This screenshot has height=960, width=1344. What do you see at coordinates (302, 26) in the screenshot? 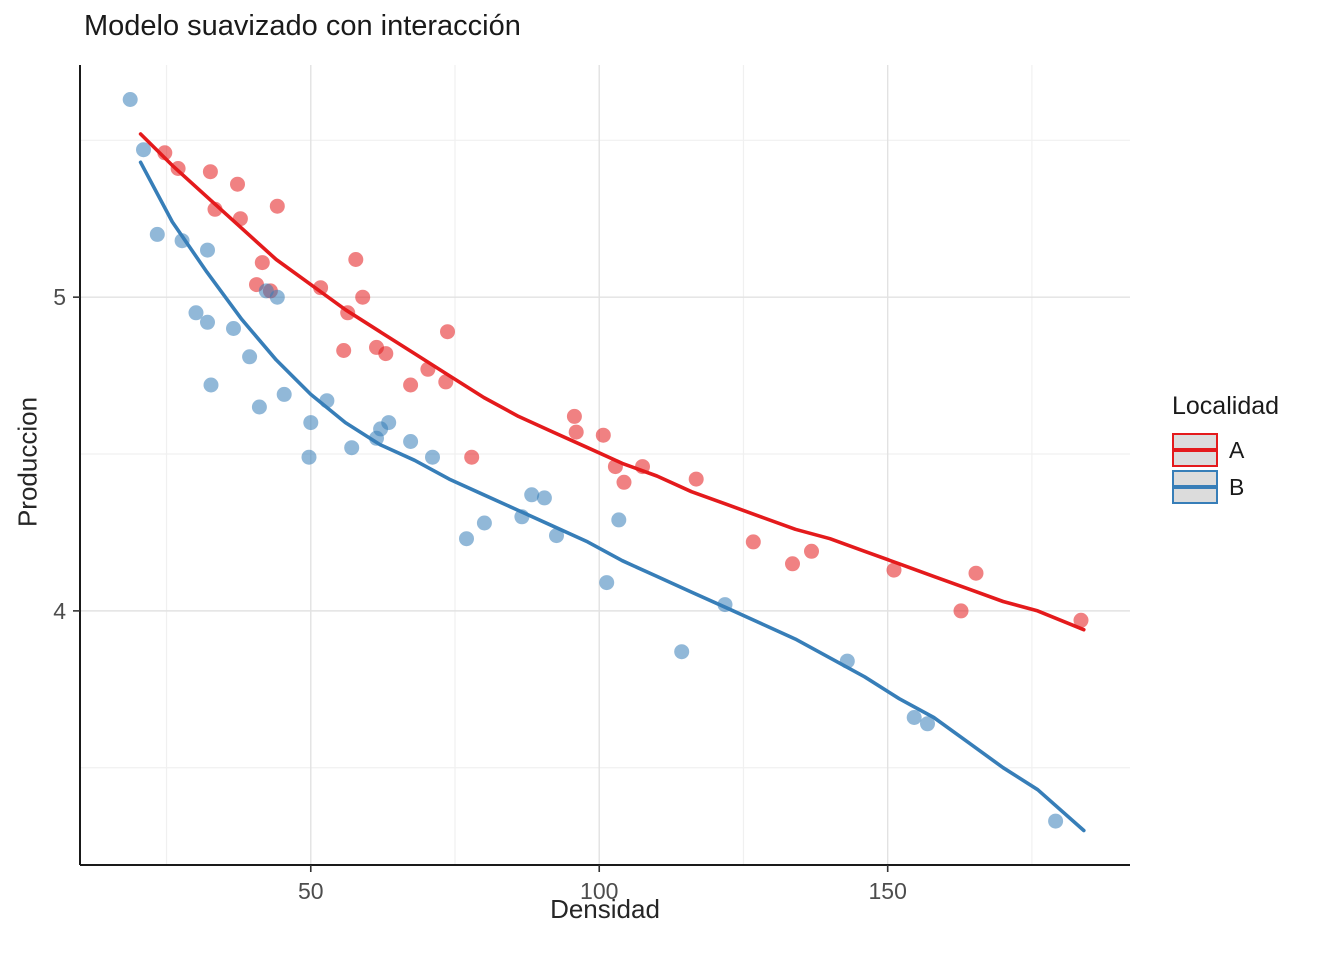
I see `chart-title: Modelo suavizado con interacción` at bounding box center [302, 26].